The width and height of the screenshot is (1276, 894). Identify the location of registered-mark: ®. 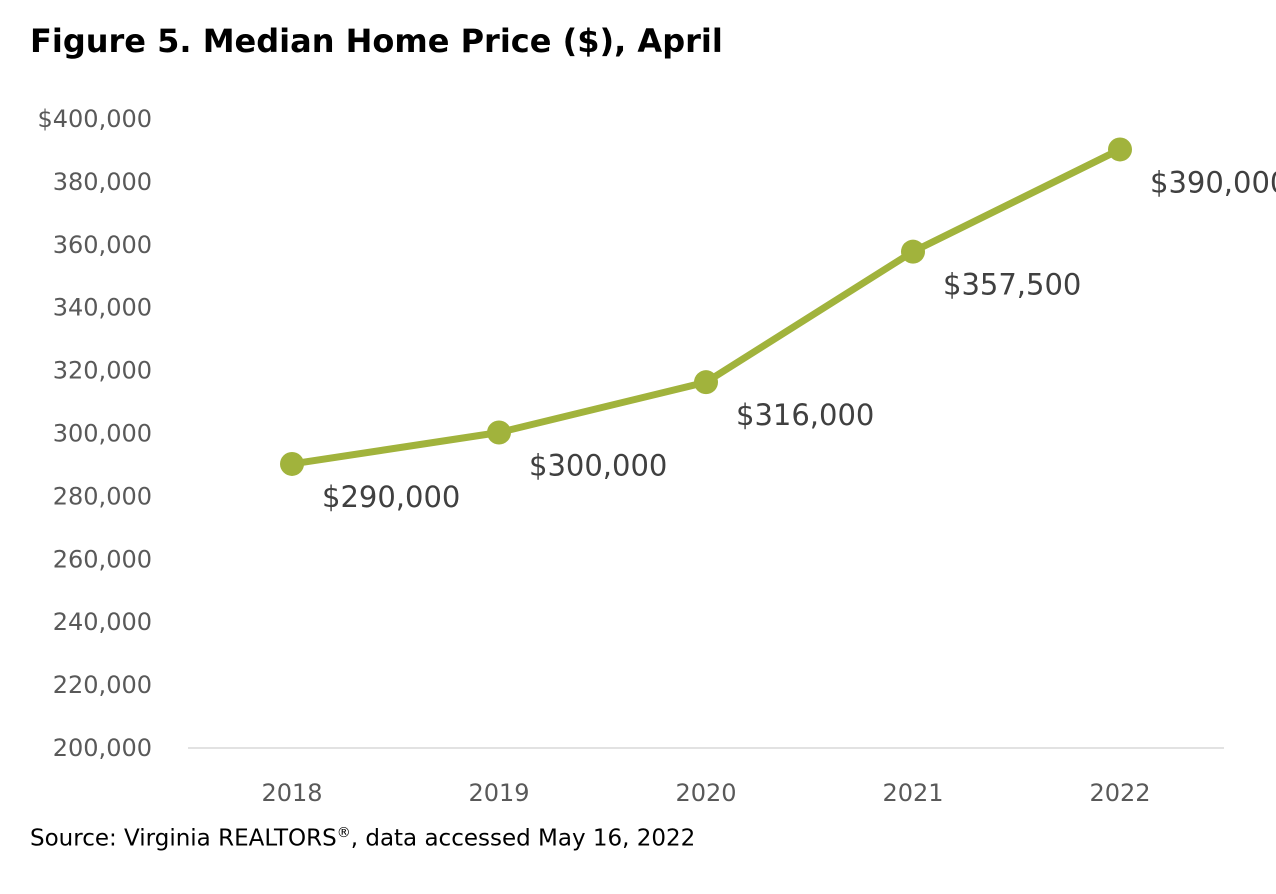
(343, 833).